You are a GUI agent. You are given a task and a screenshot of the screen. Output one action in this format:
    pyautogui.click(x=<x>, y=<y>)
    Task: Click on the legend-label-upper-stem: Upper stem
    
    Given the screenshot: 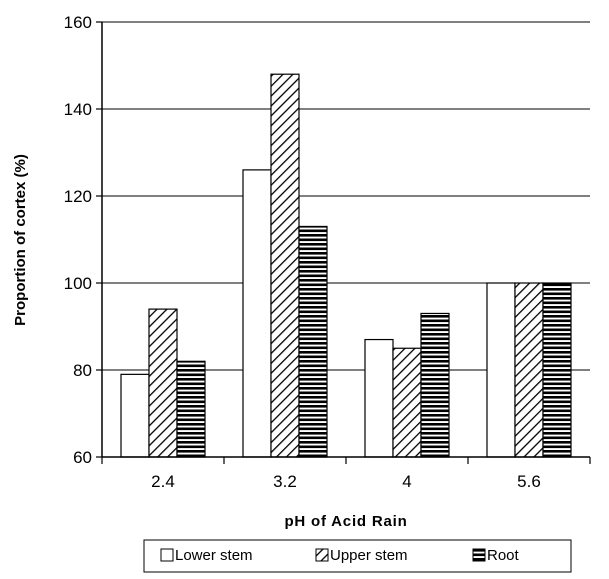 What is the action you would take?
    pyautogui.click(x=369, y=555)
    